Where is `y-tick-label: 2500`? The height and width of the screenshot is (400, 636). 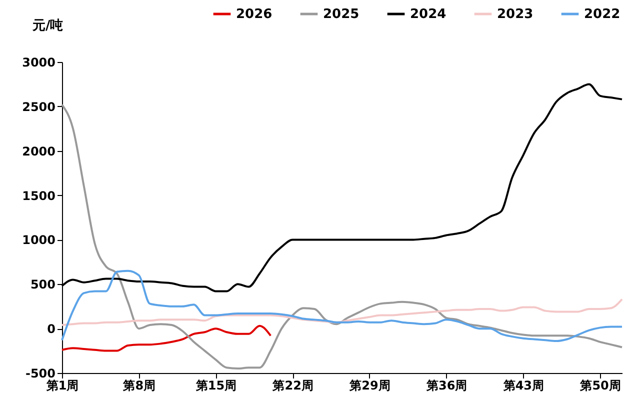 y-tick-label: 2500 is located at coordinates (39, 107).